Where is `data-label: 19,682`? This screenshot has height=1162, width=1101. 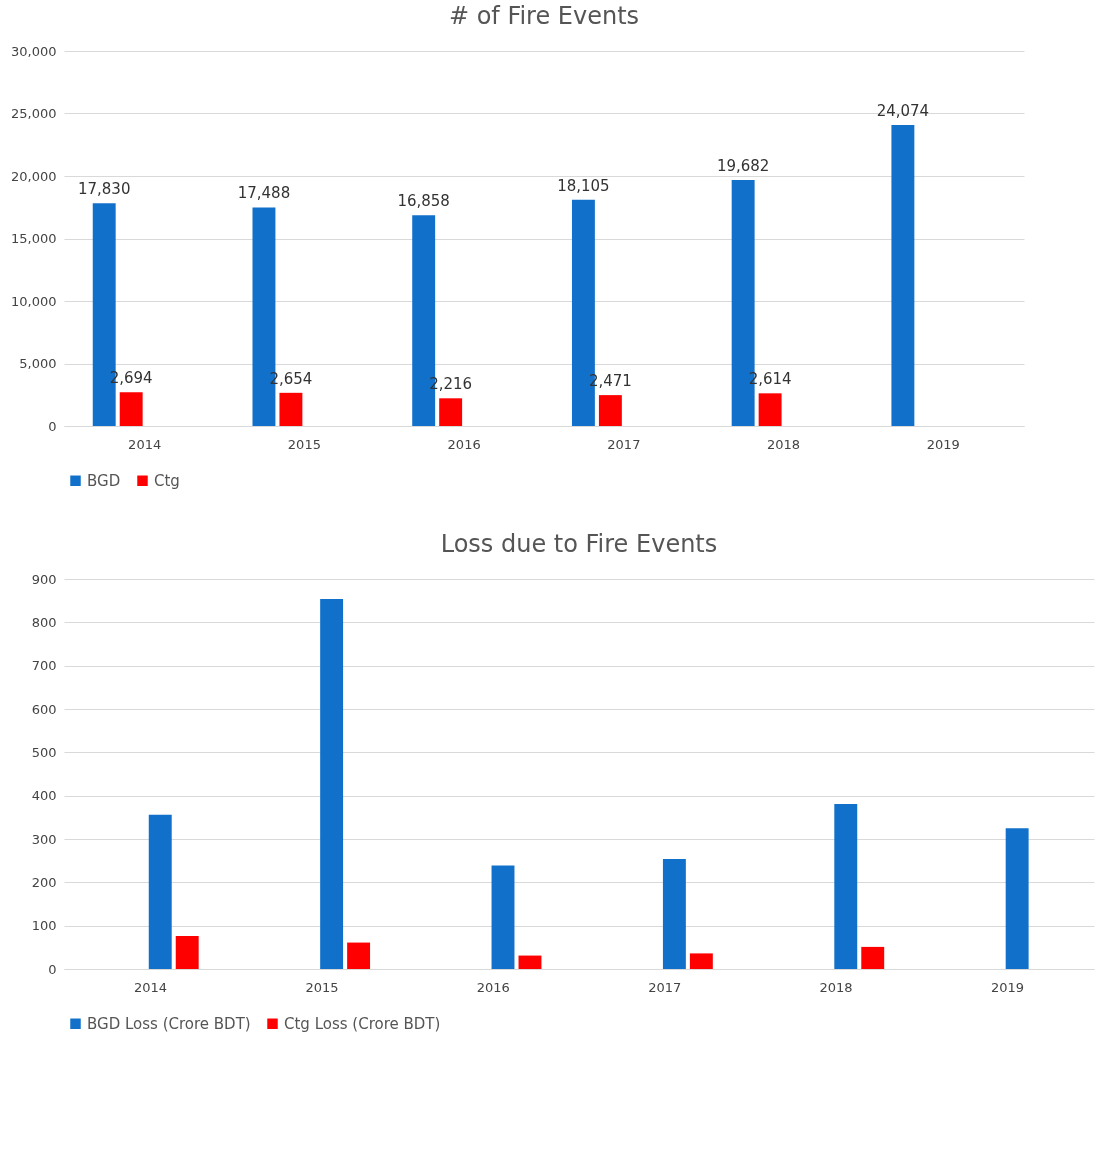
data-label: 19,682 is located at coordinates (743, 165).